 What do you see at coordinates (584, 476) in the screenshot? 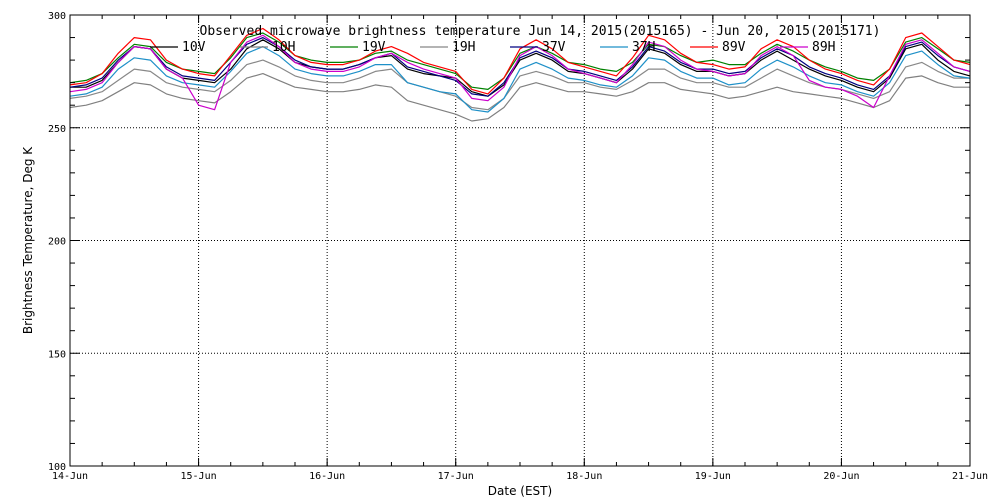
I see `x-tick-label: 18-Jun` at bounding box center [584, 476].